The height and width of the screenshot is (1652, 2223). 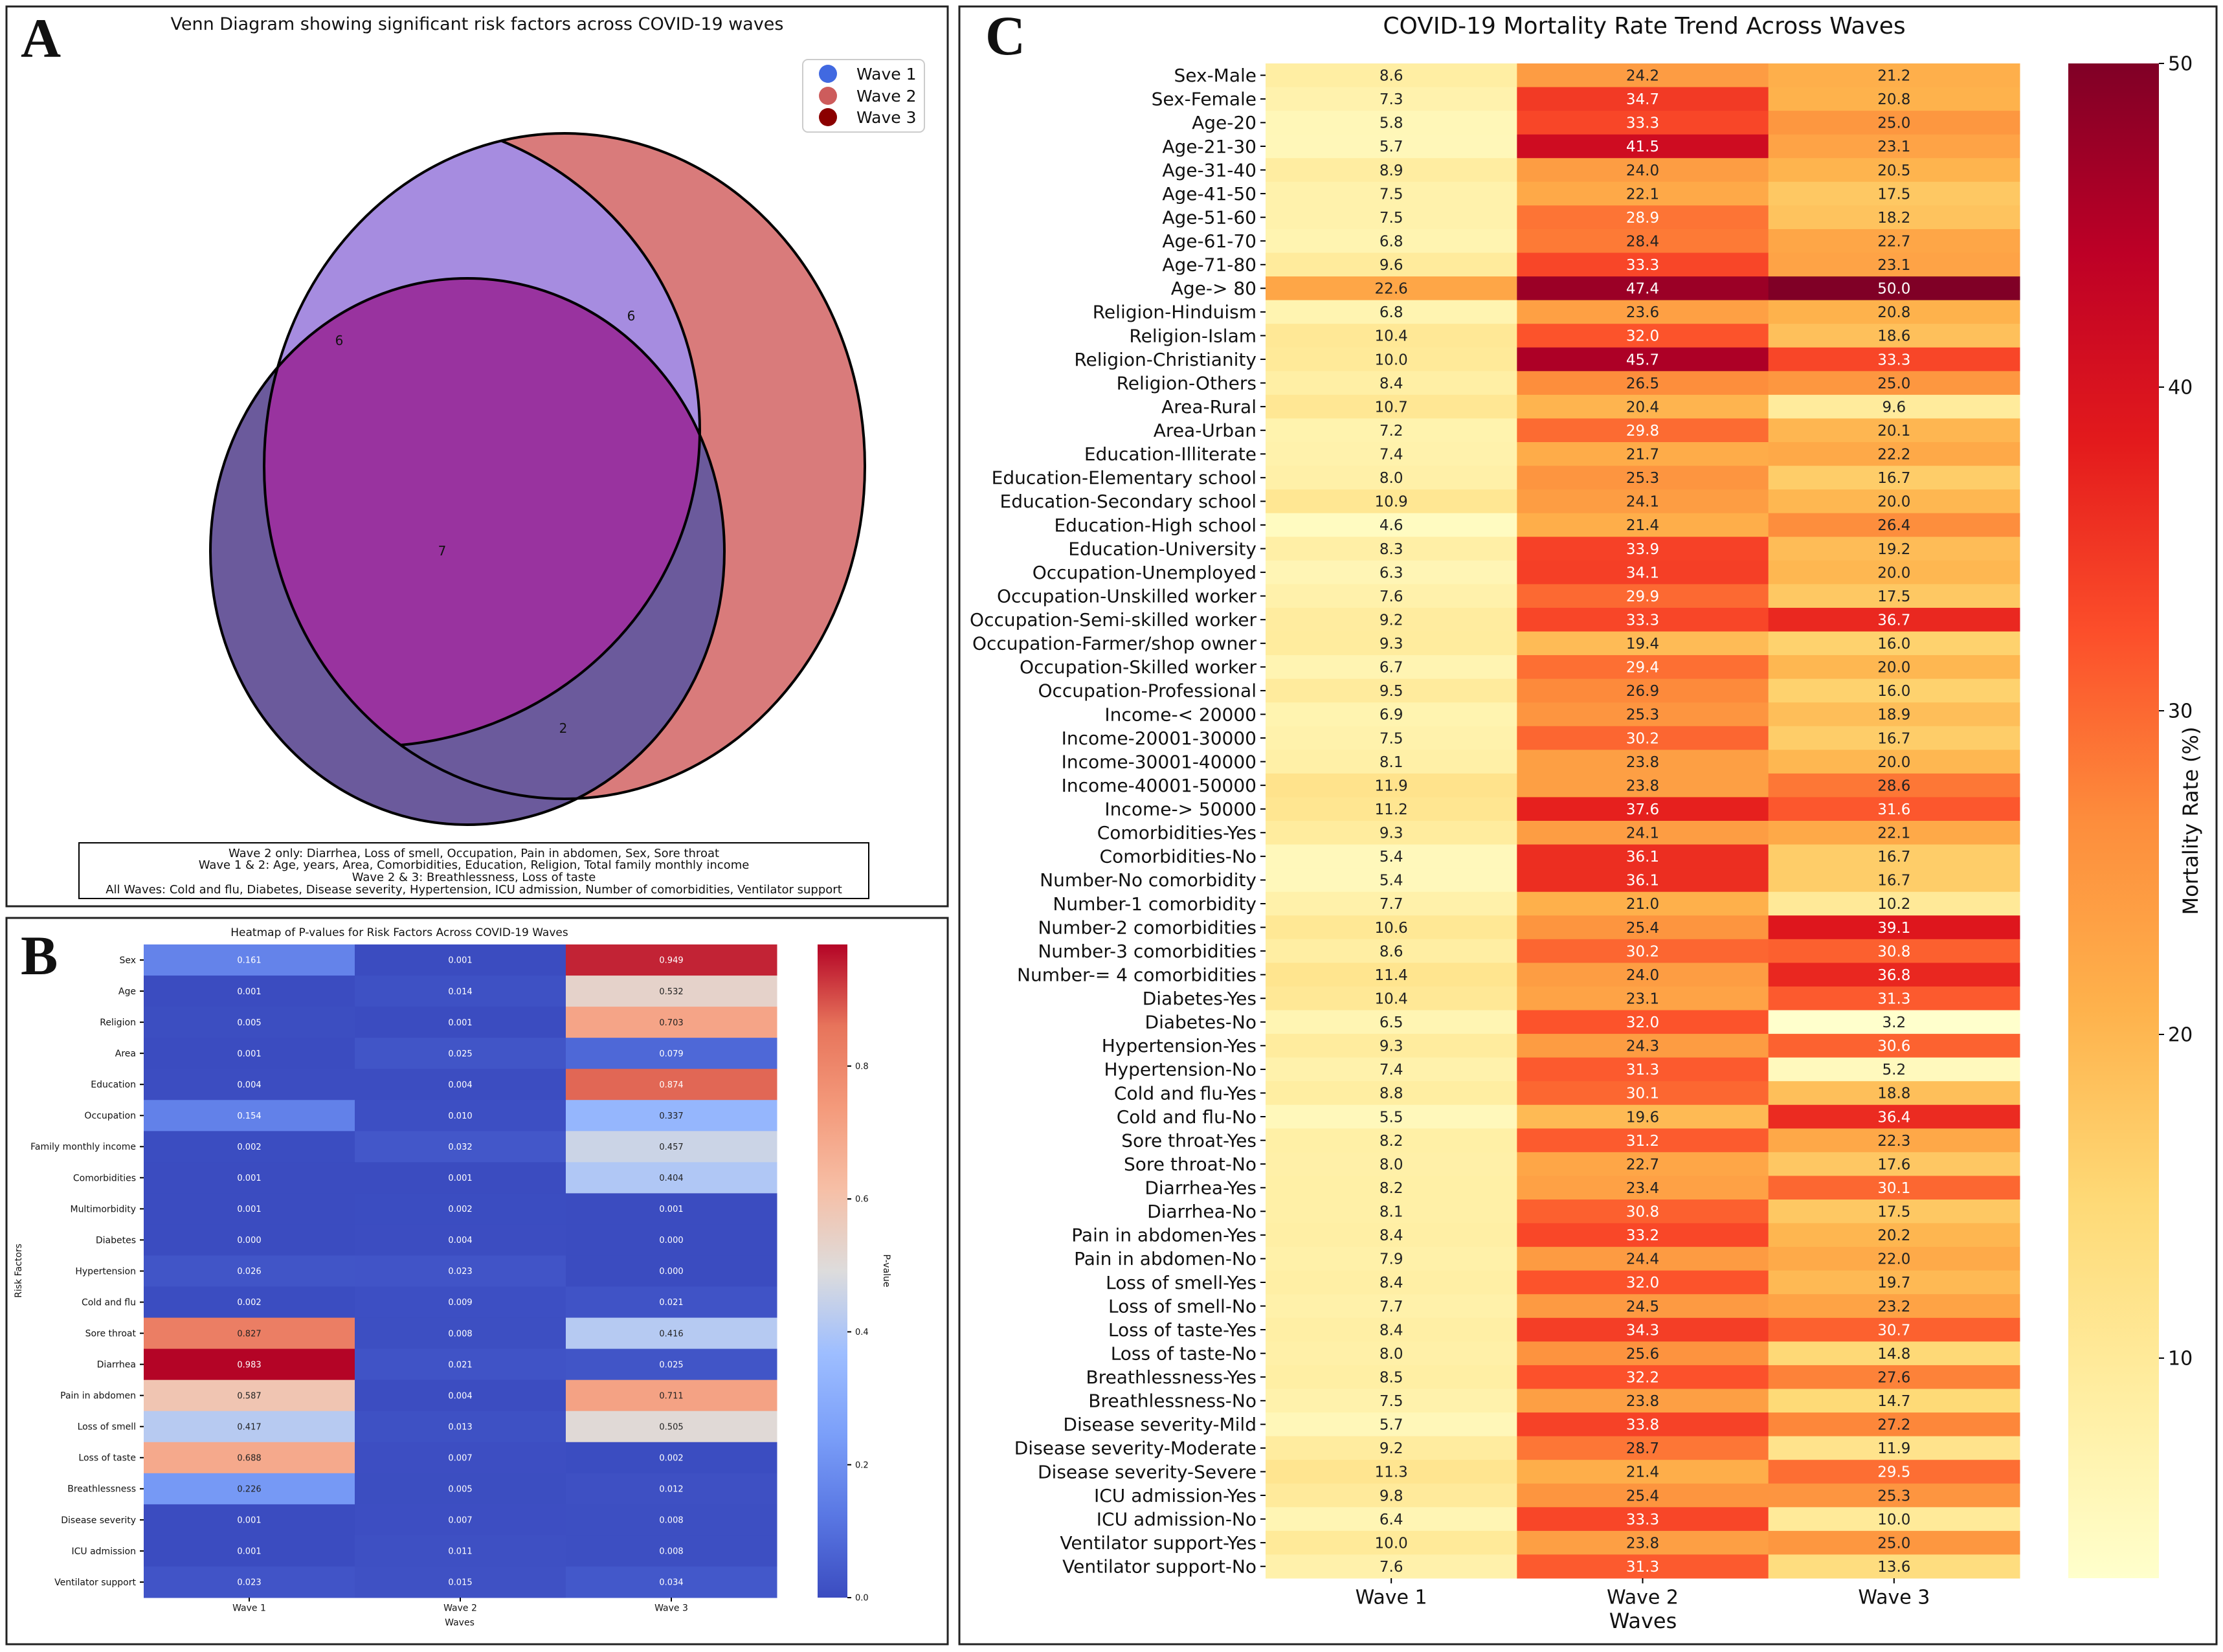 What do you see at coordinates (1391, 75) in the screenshot?
I see `mortality-cell-sex-male-wave1` at bounding box center [1391, 75].